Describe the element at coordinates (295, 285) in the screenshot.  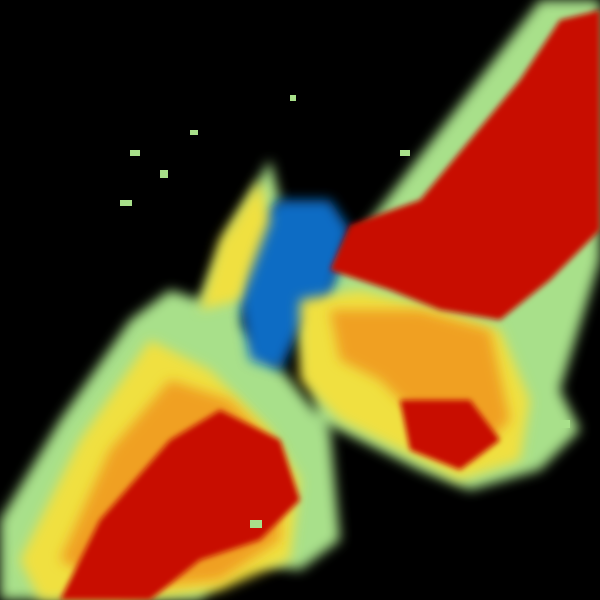
I see `echo-blue` at that location.